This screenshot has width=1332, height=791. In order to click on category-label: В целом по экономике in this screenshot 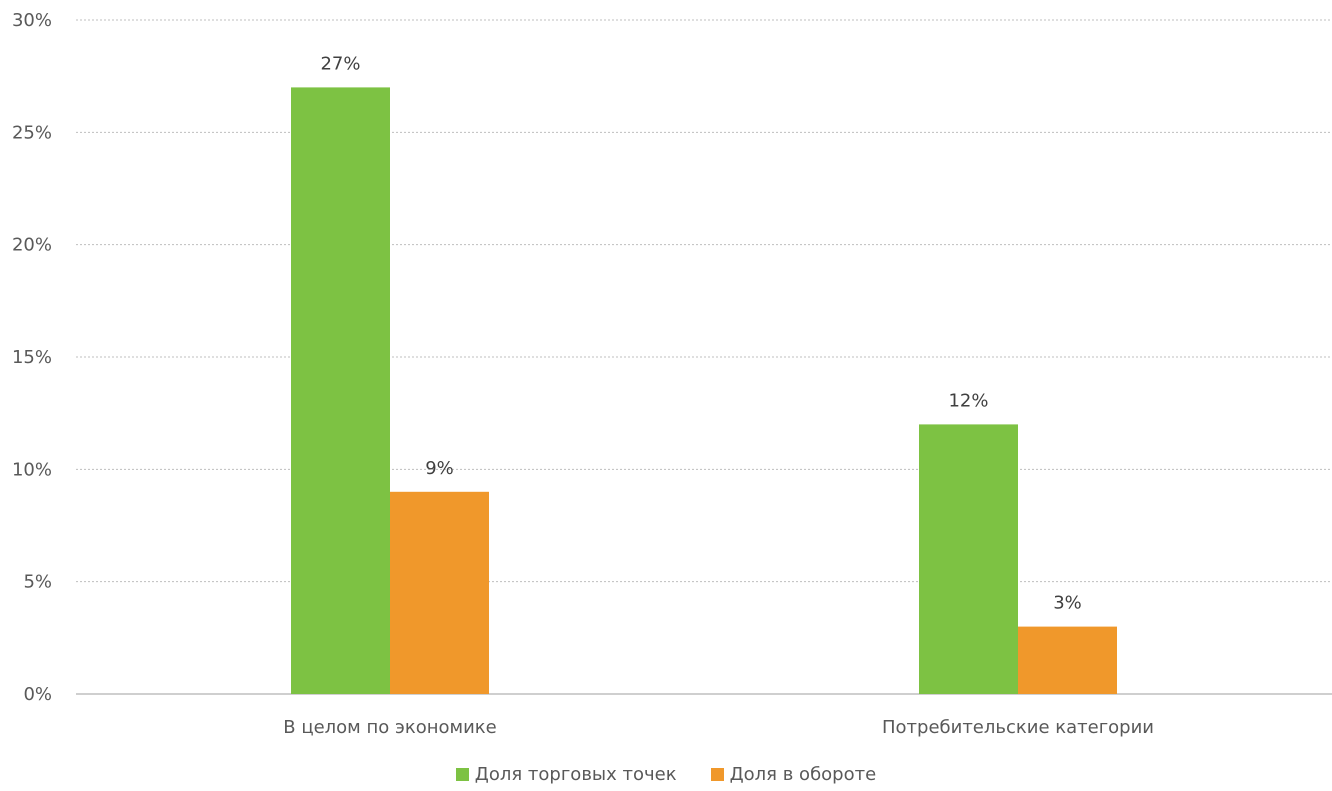, I will do `click(390, 727)`.